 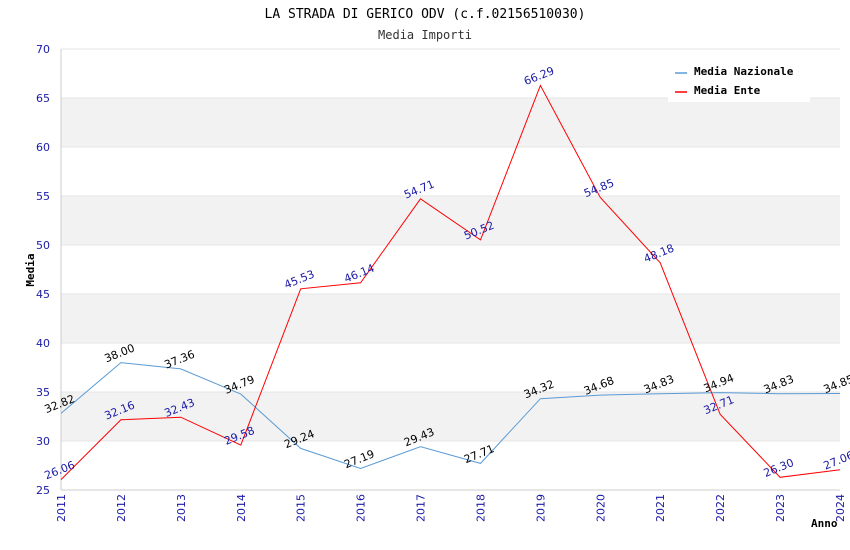 What do you see at coordinates (840, 508) in the screenshot?
I see `x-tick-label: 2024` at bounding box center [840, 508].